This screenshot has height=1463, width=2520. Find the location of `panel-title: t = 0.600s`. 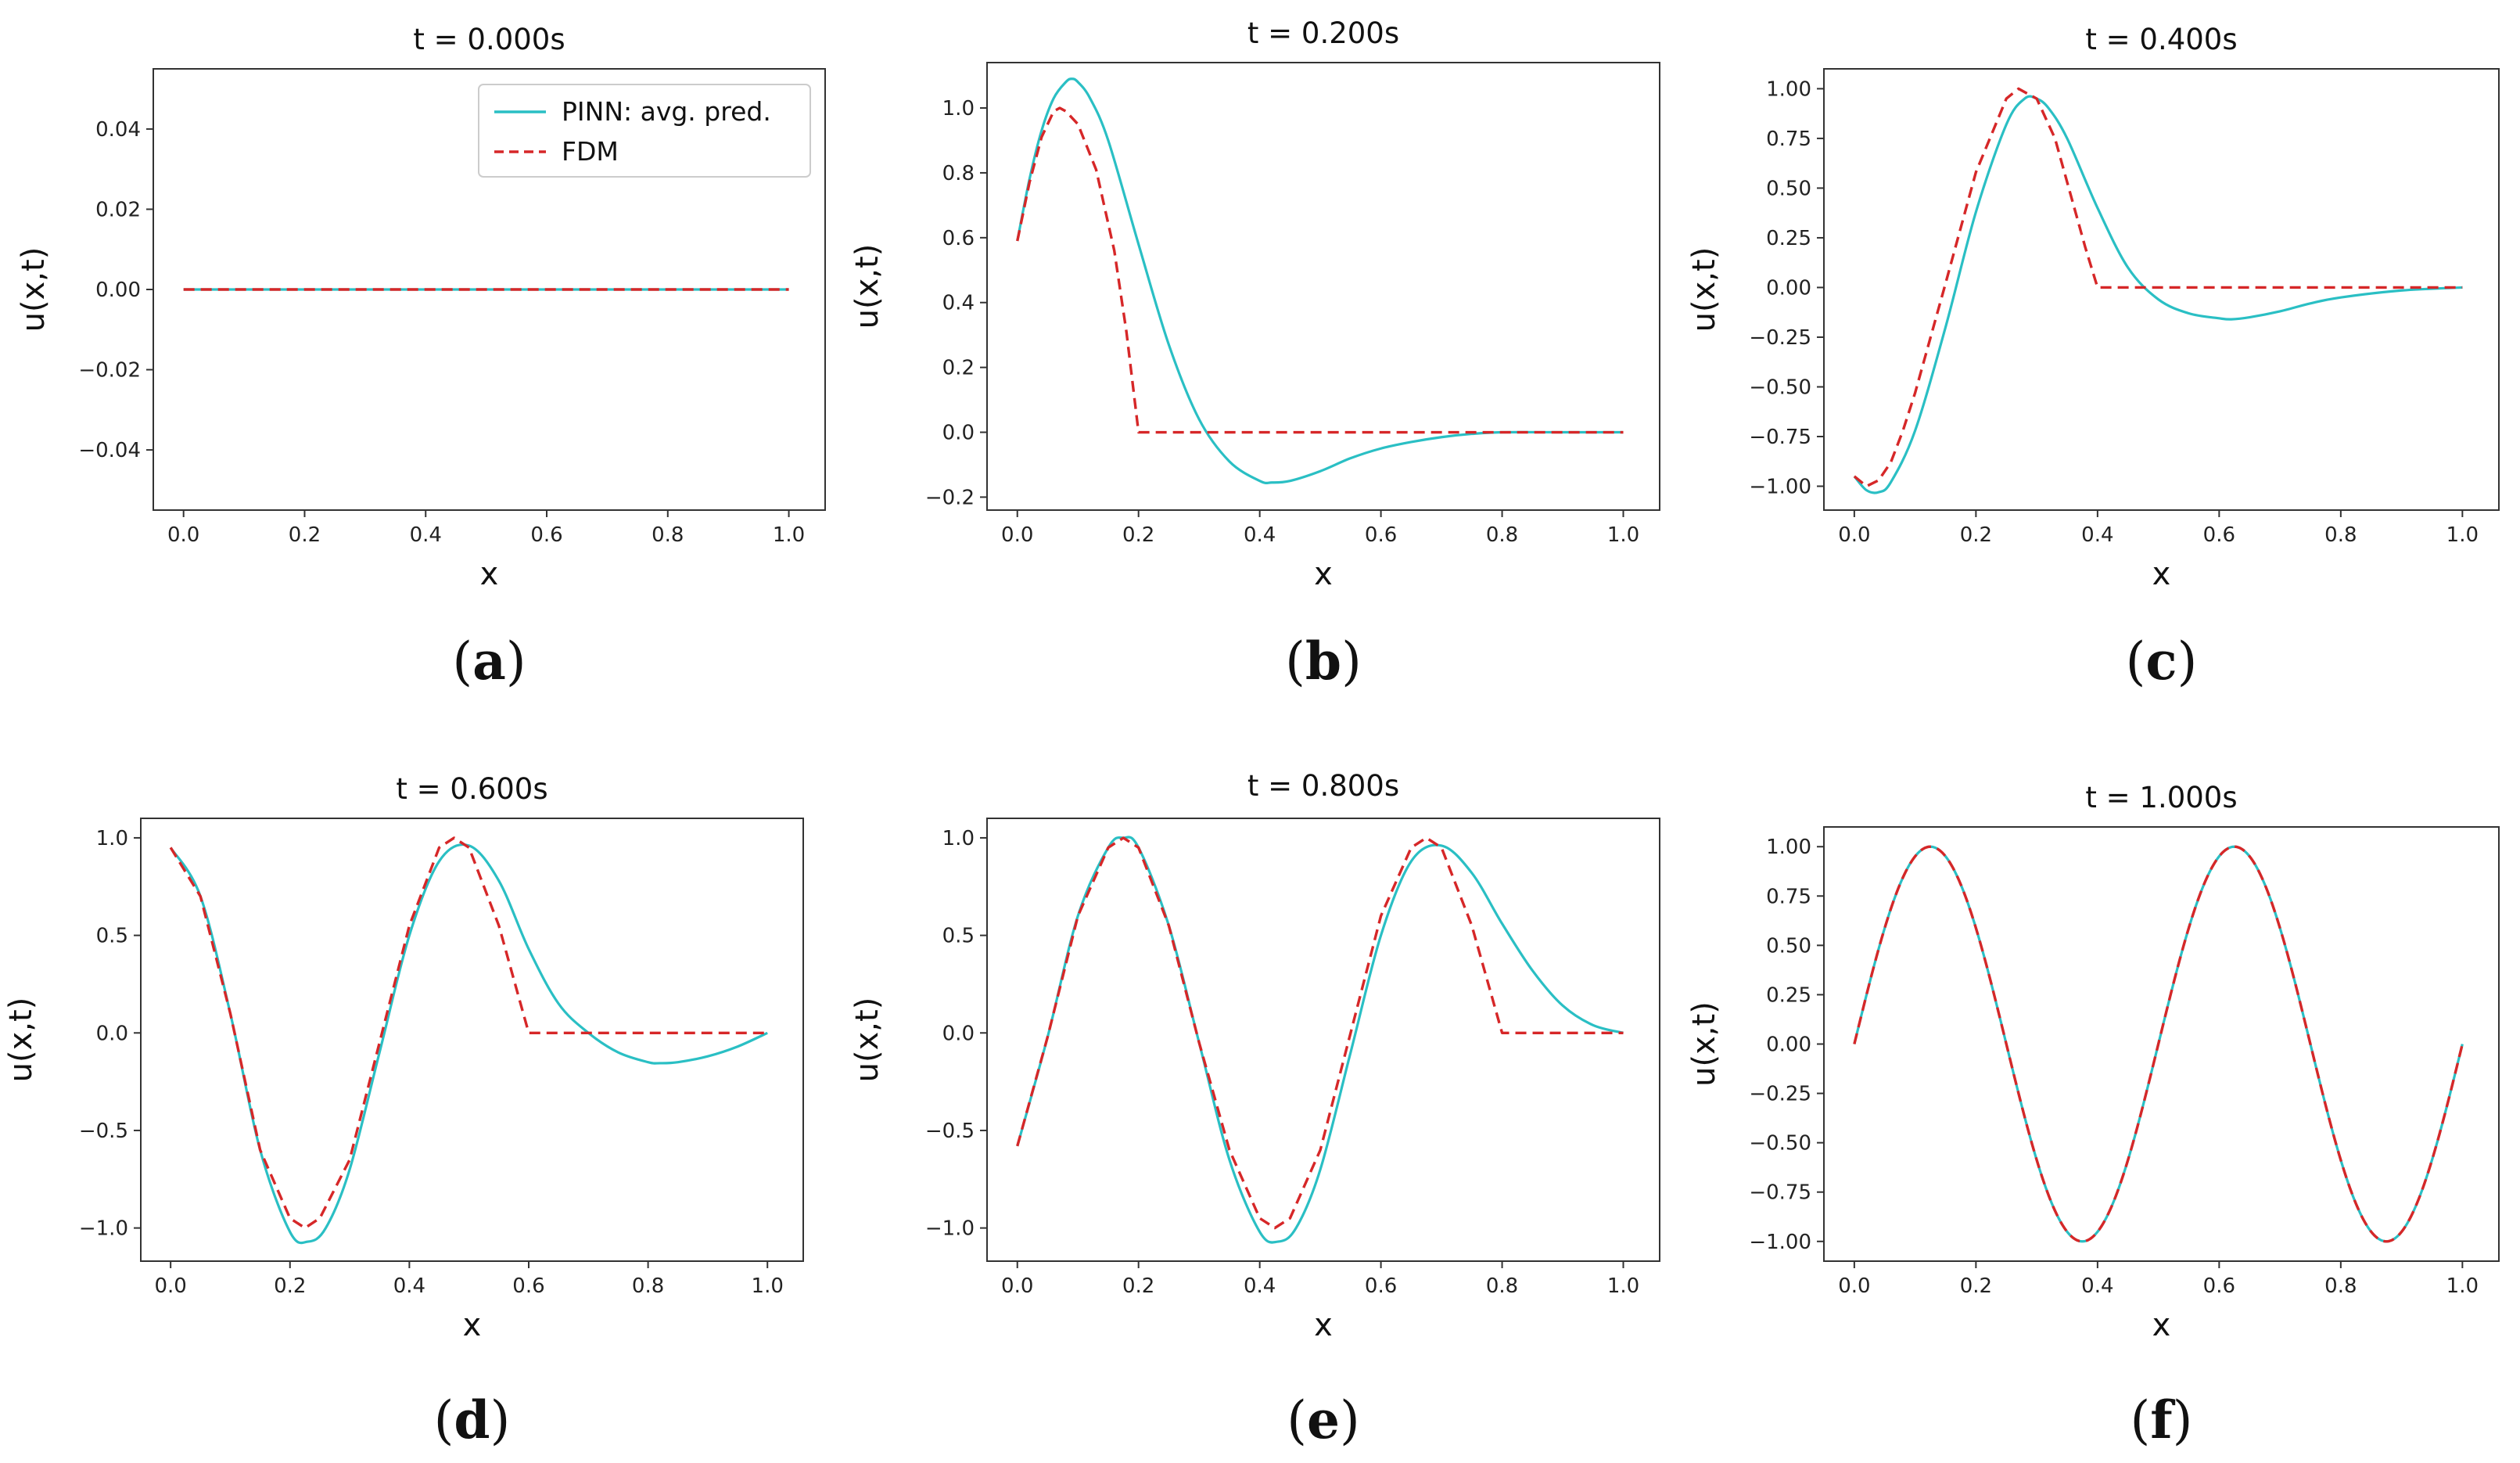

panel-title: t = 0.600s is located at coordinates (471, 789).